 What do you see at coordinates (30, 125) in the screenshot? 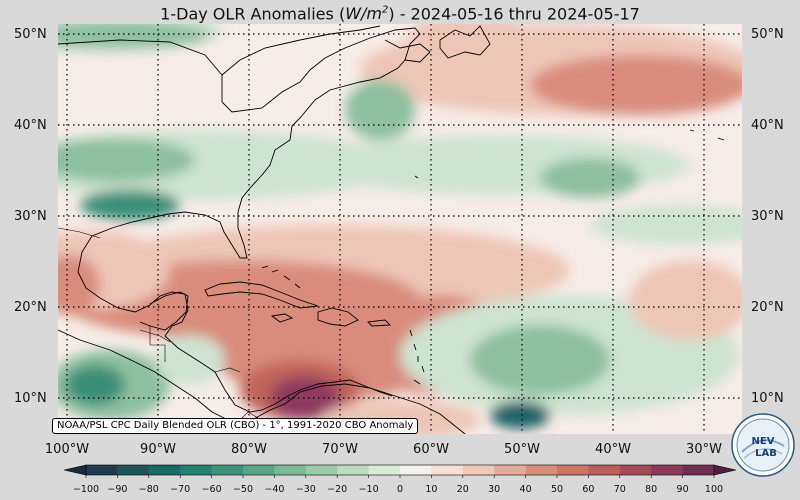
I see `lat-label-left-40: 40°N` at bounding box center [30, 125].